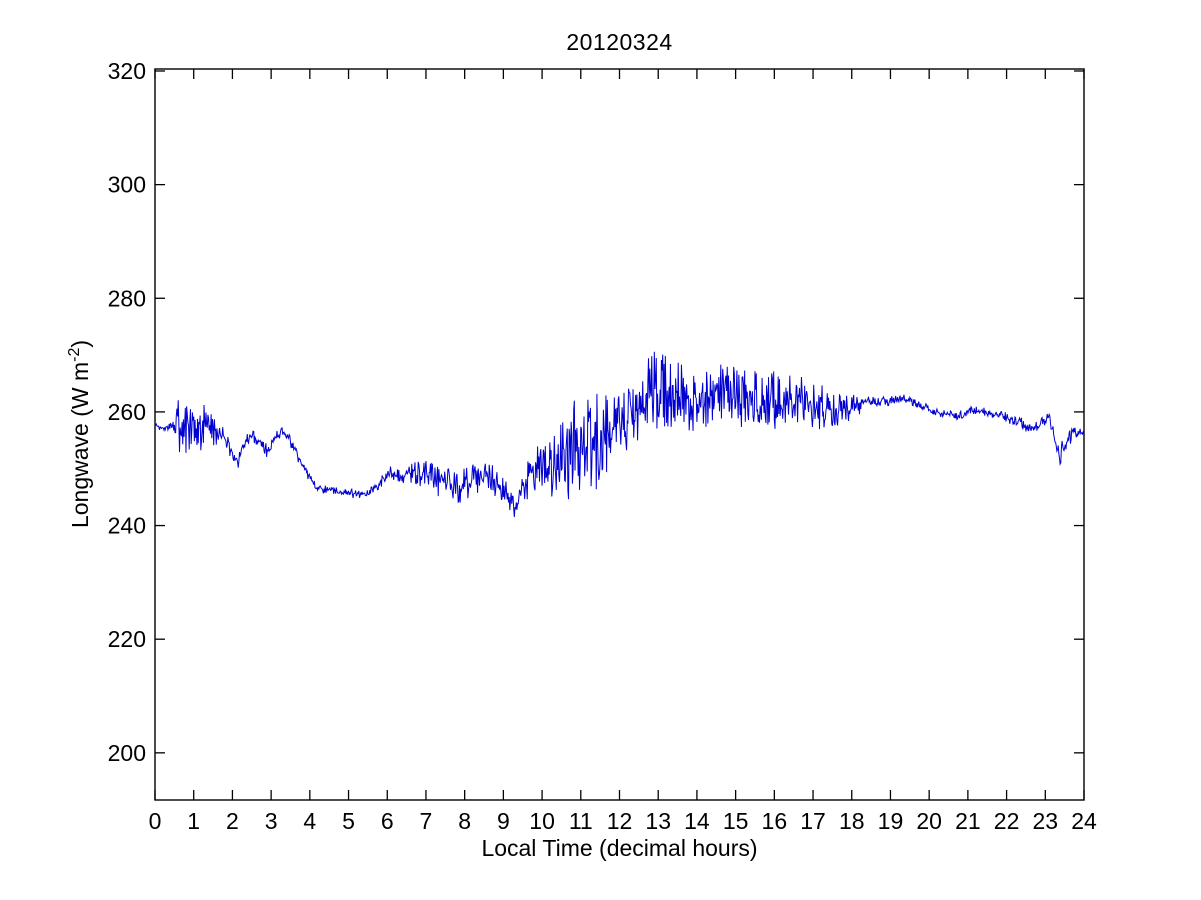 The height and width of the screenshot is (900, 1201). What do you see at coordinates (542, 821) in the screenshot?
I see `x-tick-label: 10` at bounding box center [542, 821].